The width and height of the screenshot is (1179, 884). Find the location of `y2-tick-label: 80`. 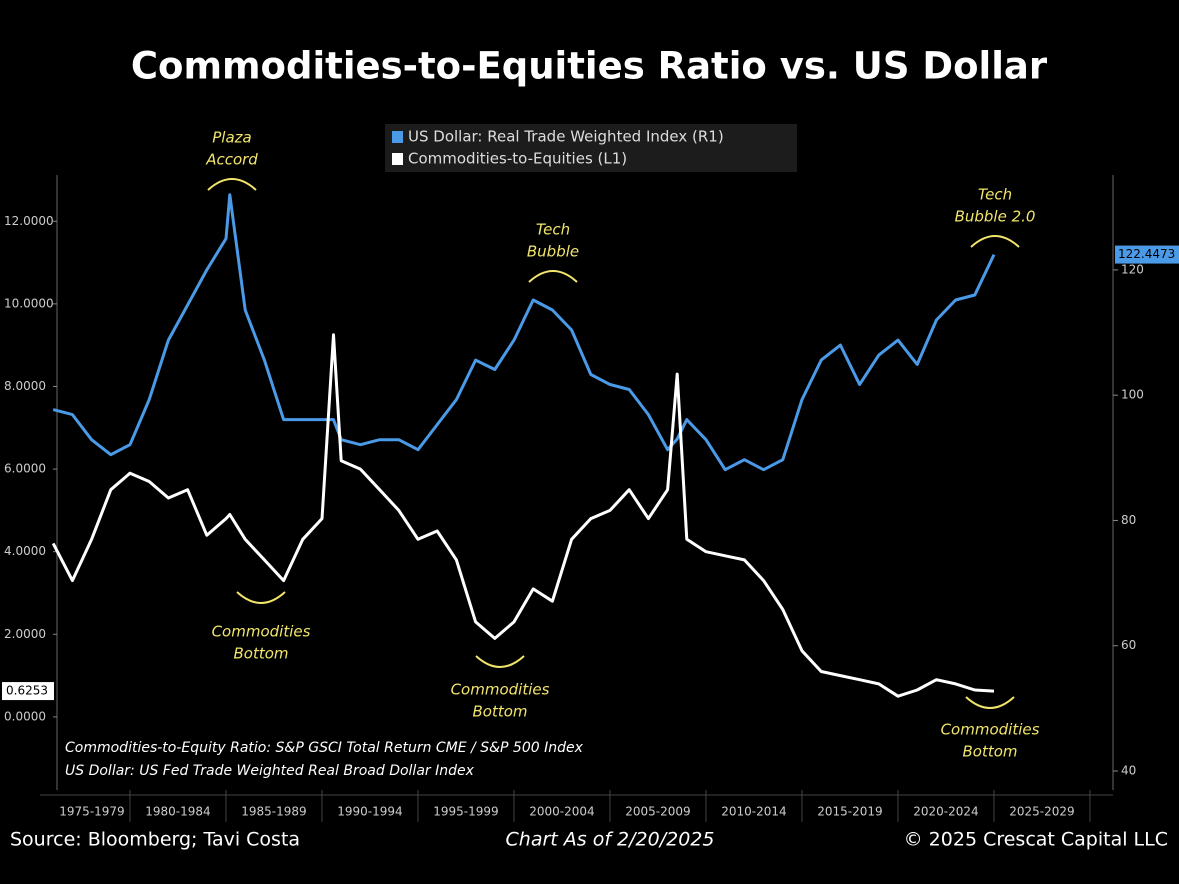

y2-tick-label: 80 is located at coordinates (1128, 520).